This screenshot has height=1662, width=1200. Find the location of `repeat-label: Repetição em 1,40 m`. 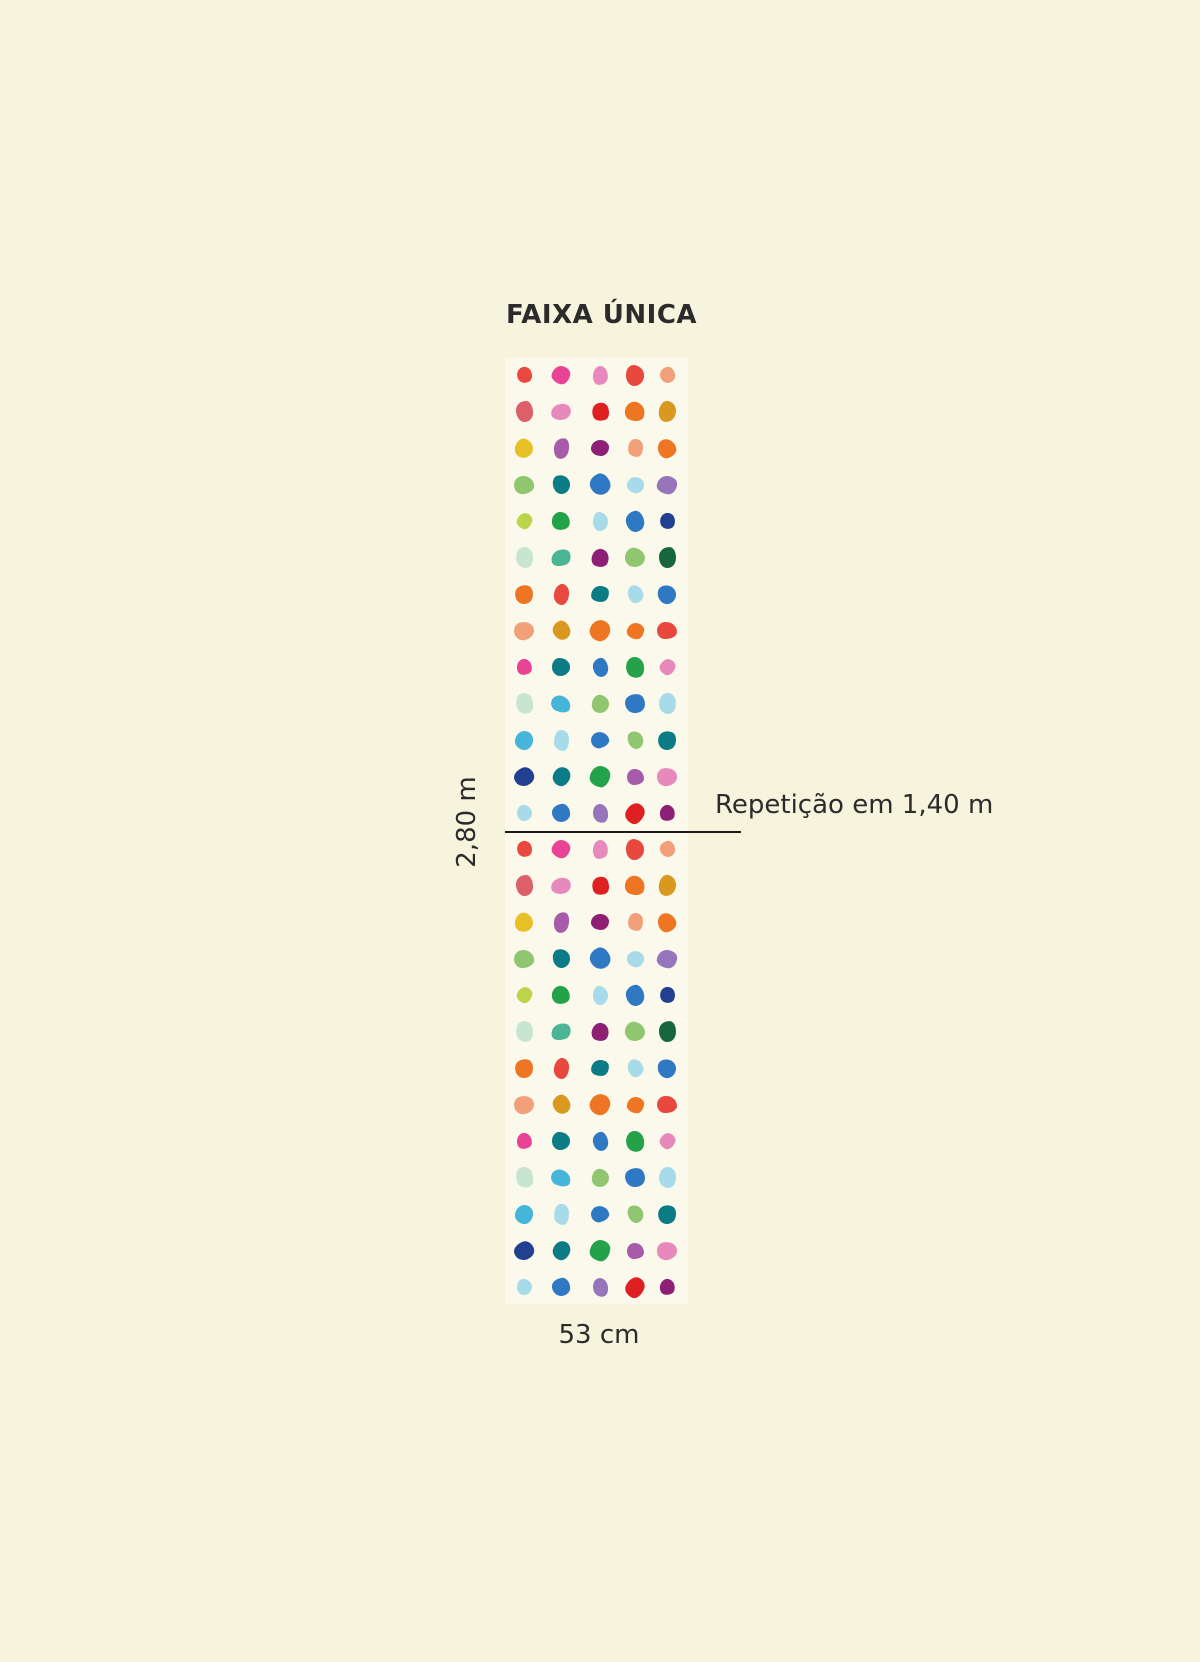

repeat-label: Repetição em 1,40 m is located at coordinates (854, 805).